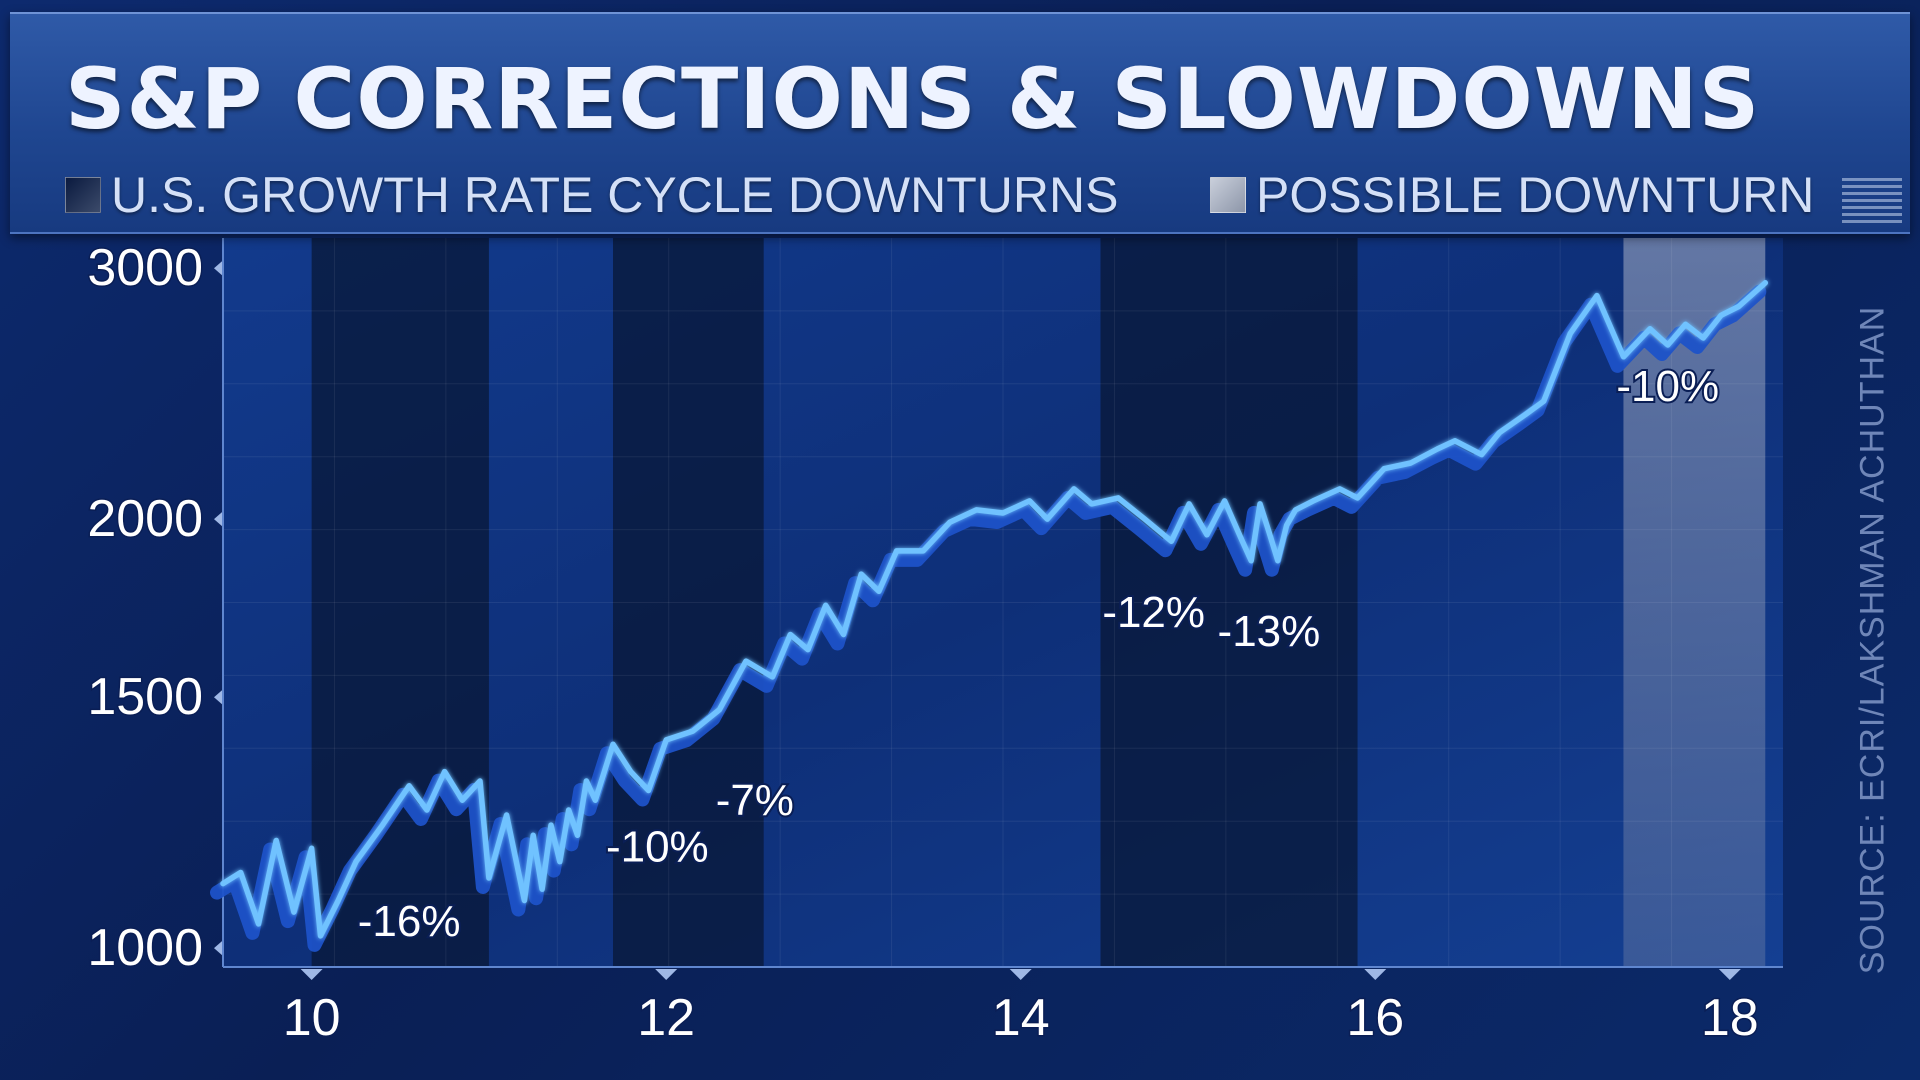  Describe the element at coordinates (145, 697) in the screenshot. I see `y-tick-label: 1500` at that location.